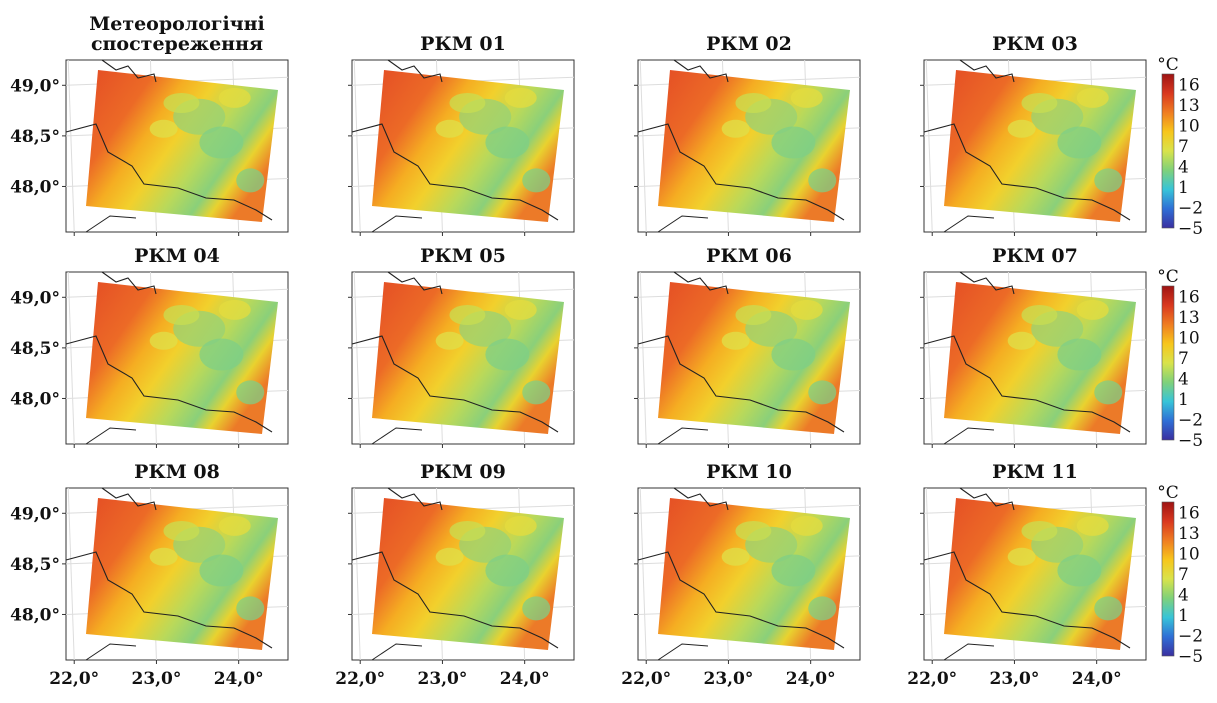 The height and width of the screenshot is (703, 1217). What do you see at coordinates (1168, 579) in the screenshot?
I see `colorbar-bar` at bounding box center [1168, 579].